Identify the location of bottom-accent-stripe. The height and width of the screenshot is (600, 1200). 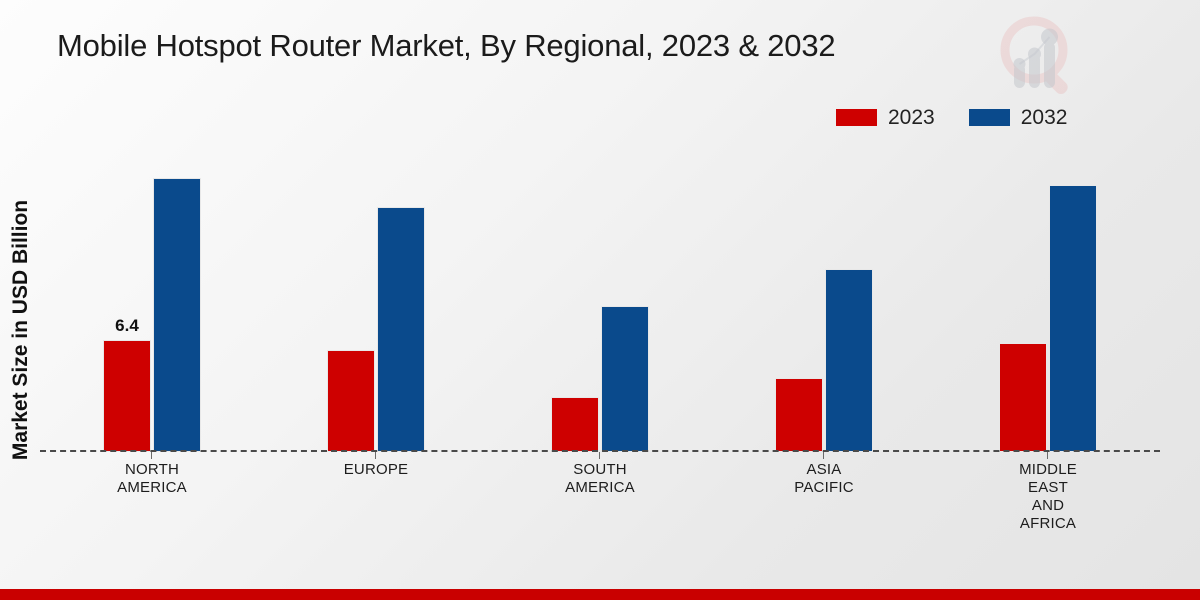
(600, 594).